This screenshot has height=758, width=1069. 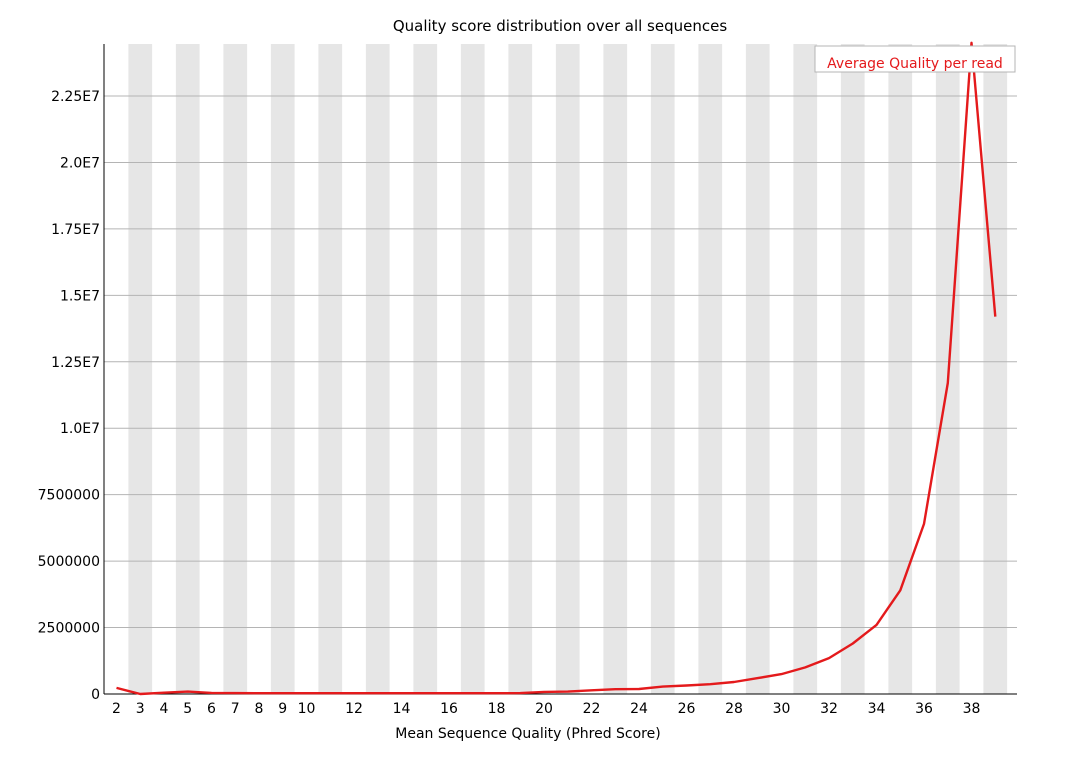 I want to click on y-tick-label: 2.0E7, so click(x=80, y=163).